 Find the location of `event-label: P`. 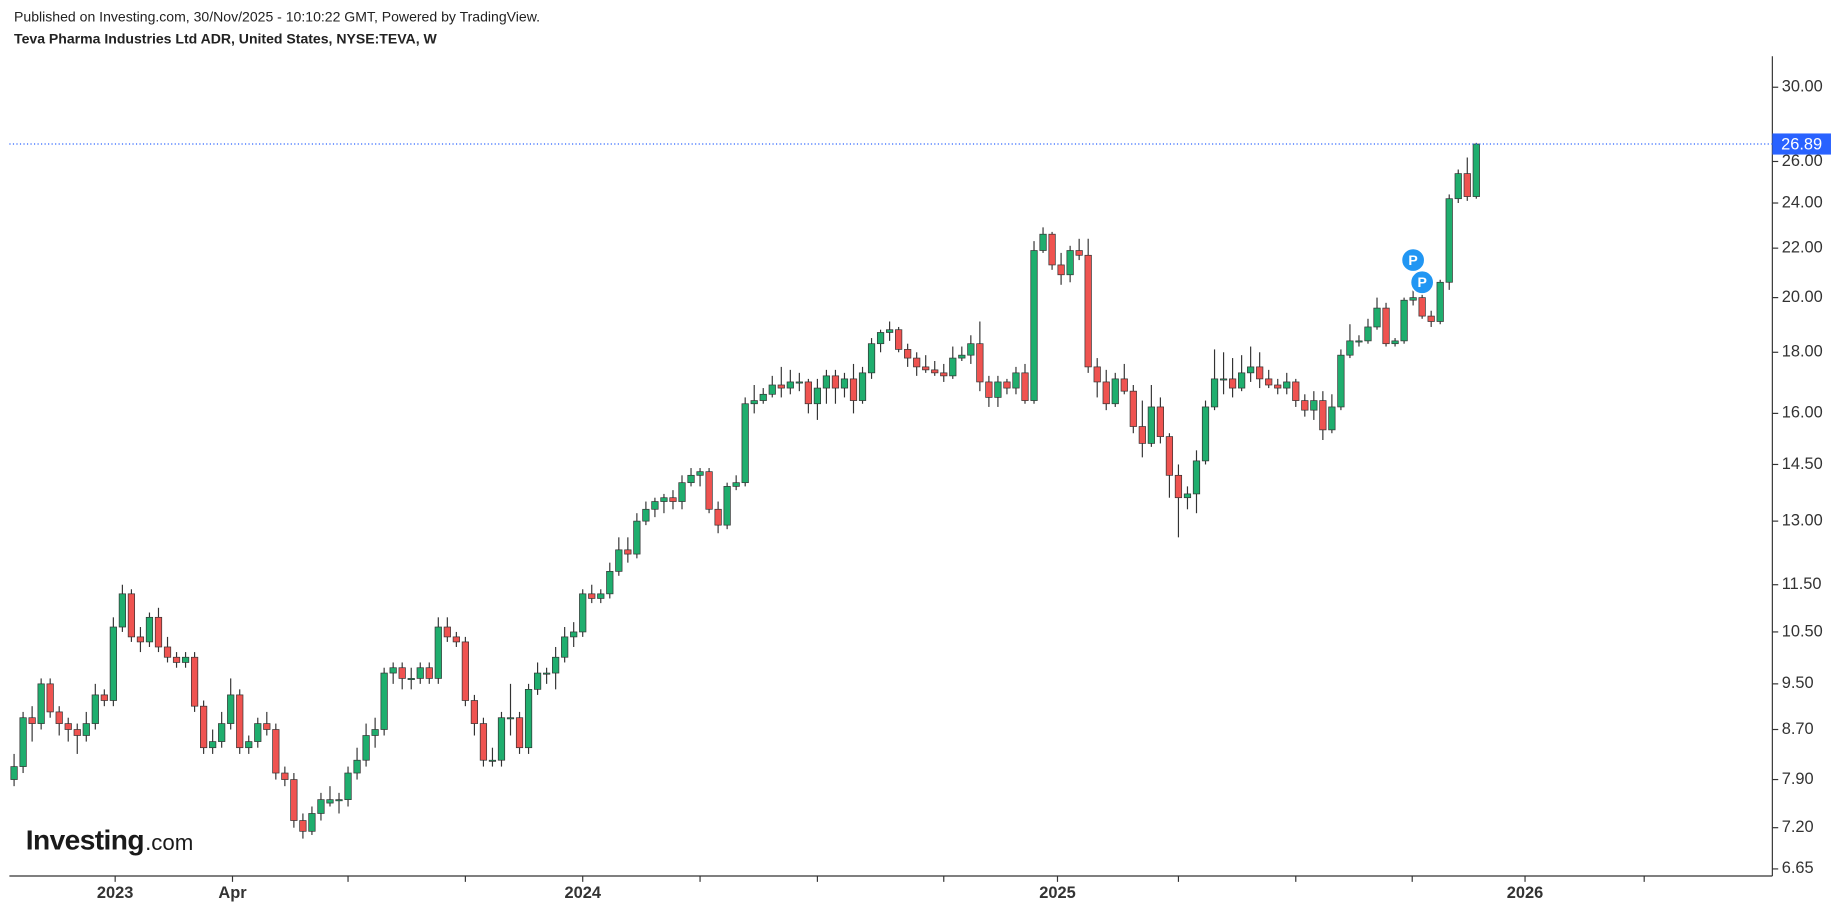

event-label: P is located at coordinates (1412, 260).